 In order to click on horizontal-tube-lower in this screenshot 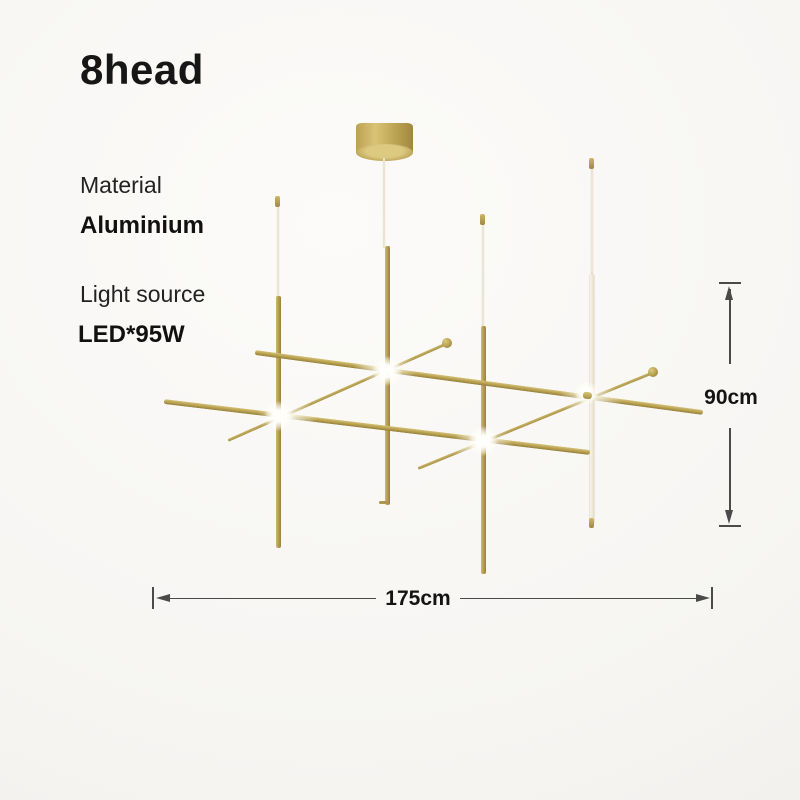, I will do `click(377, 427)`.